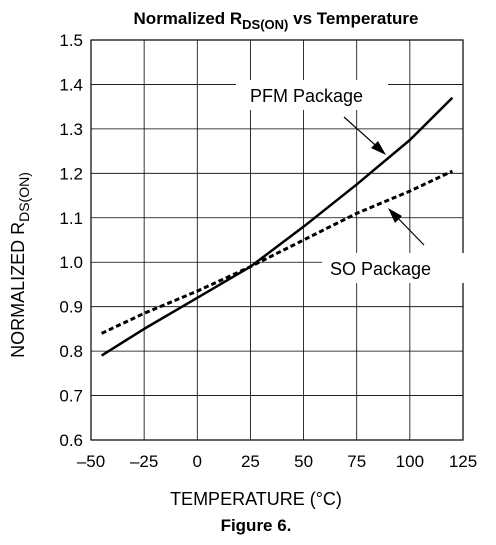 The height and width of the screenshot is (545, 496). Describe the element at coordinates (18, 290) in the screenshot. I see `y-axis-title-main: NORMALIZED R` at that location.